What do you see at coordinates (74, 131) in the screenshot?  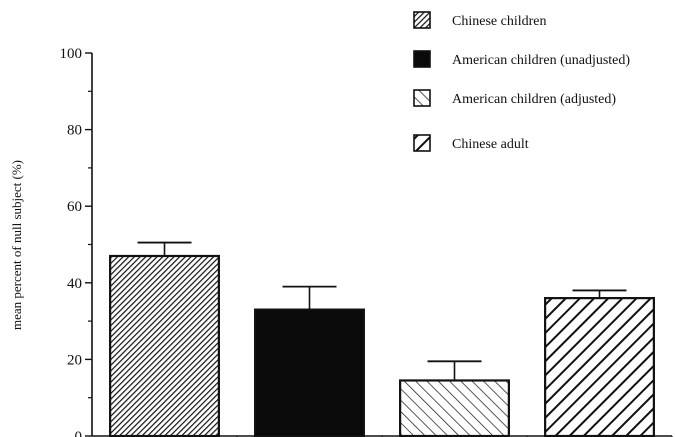 I see `y-tick-label: 80` at bounding box center [74, 131].